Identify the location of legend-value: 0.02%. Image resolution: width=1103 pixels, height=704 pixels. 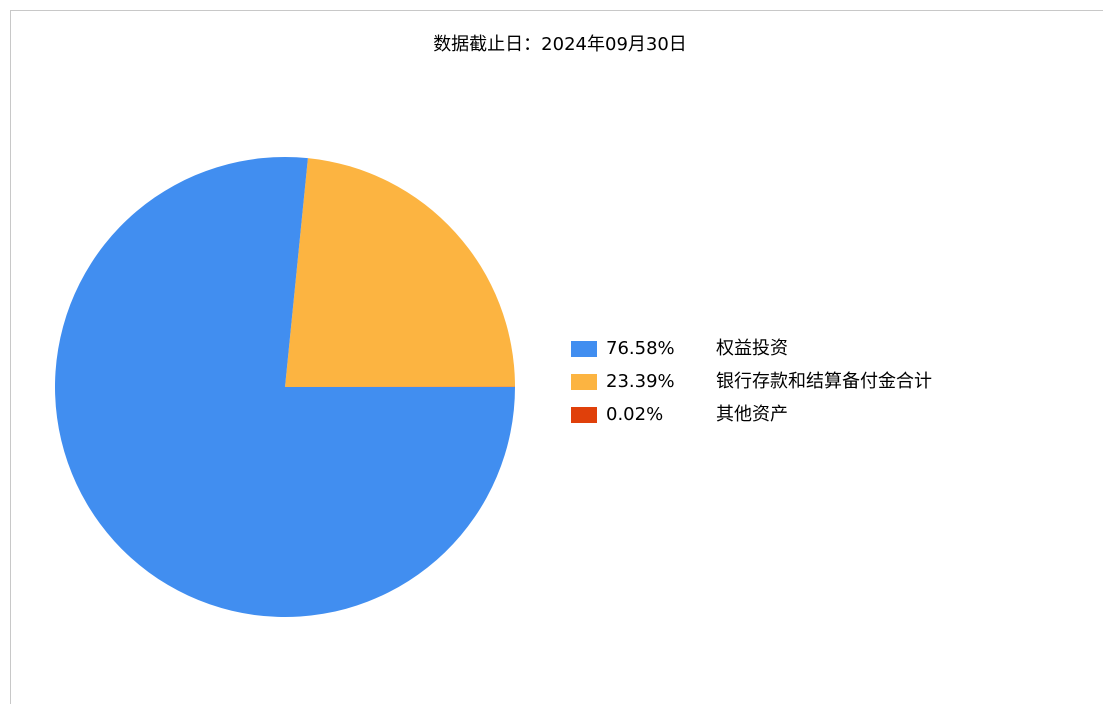
(634, 414).